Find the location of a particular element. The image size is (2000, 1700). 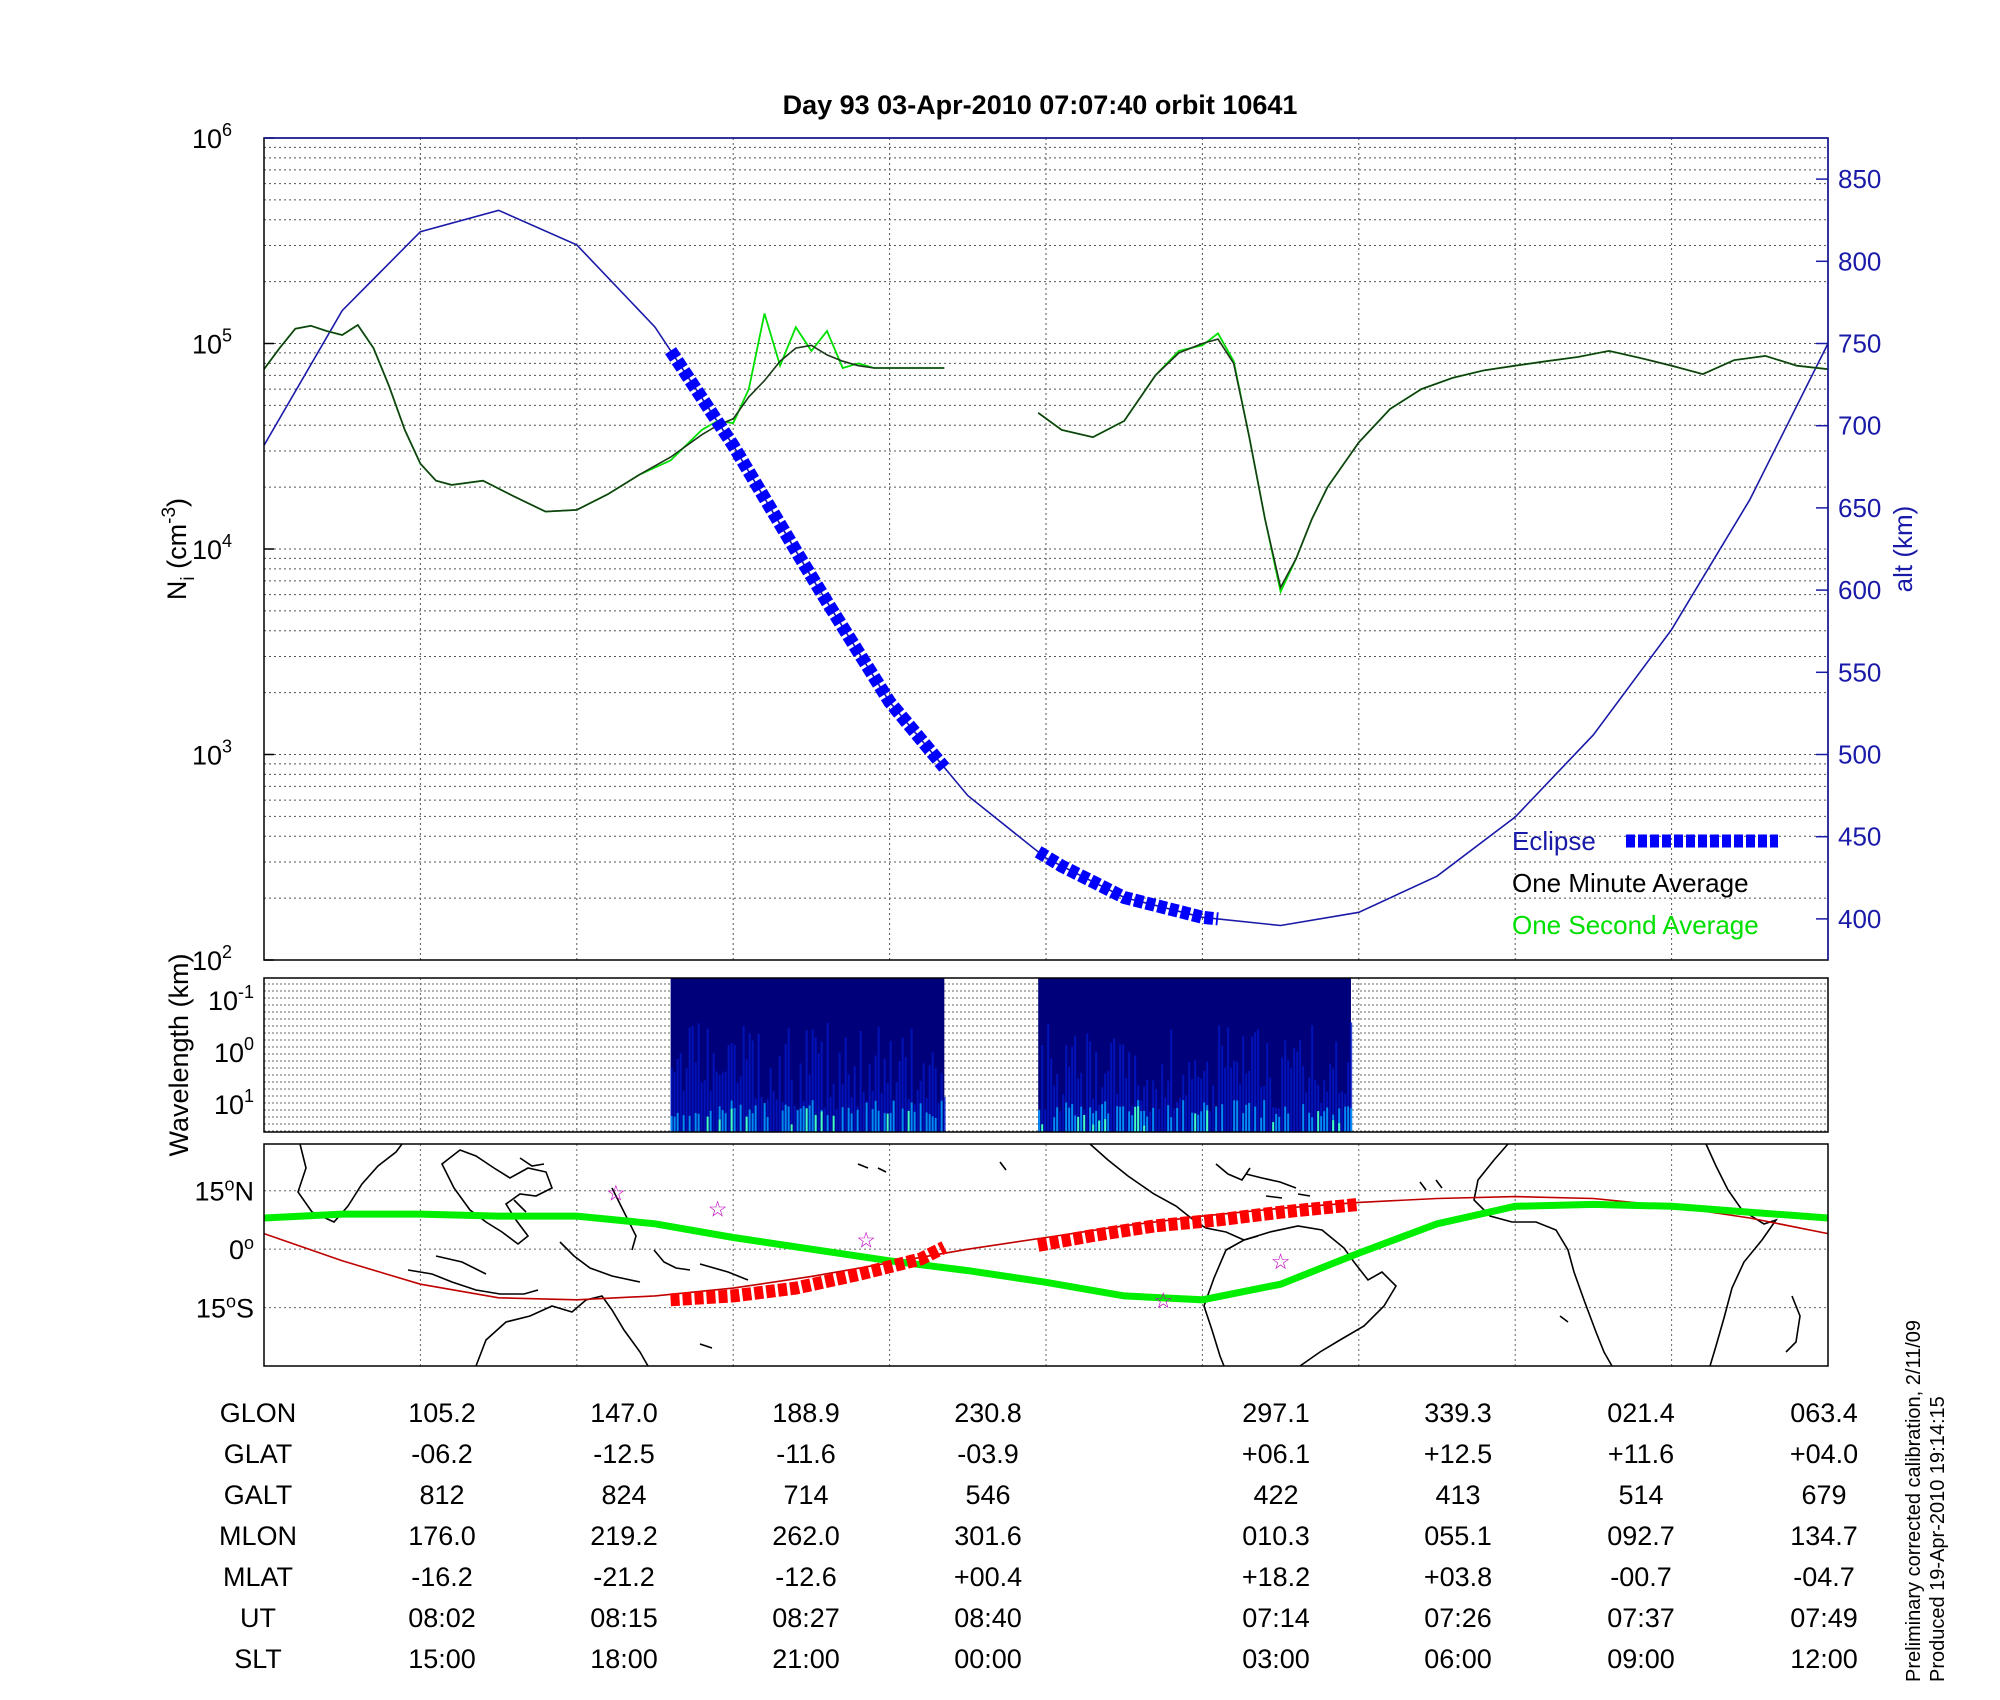

table-cell: 09:00 is located at coordinates (1641, 1659).